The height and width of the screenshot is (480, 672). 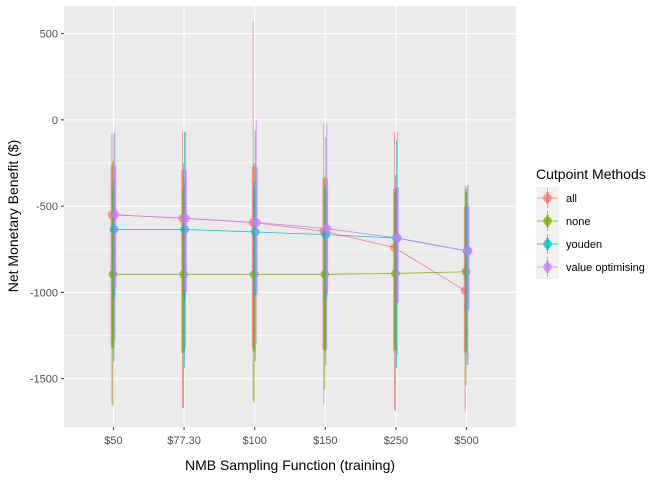 I want to click on x-tick-label: $77.30, so click(x=184, y=441).